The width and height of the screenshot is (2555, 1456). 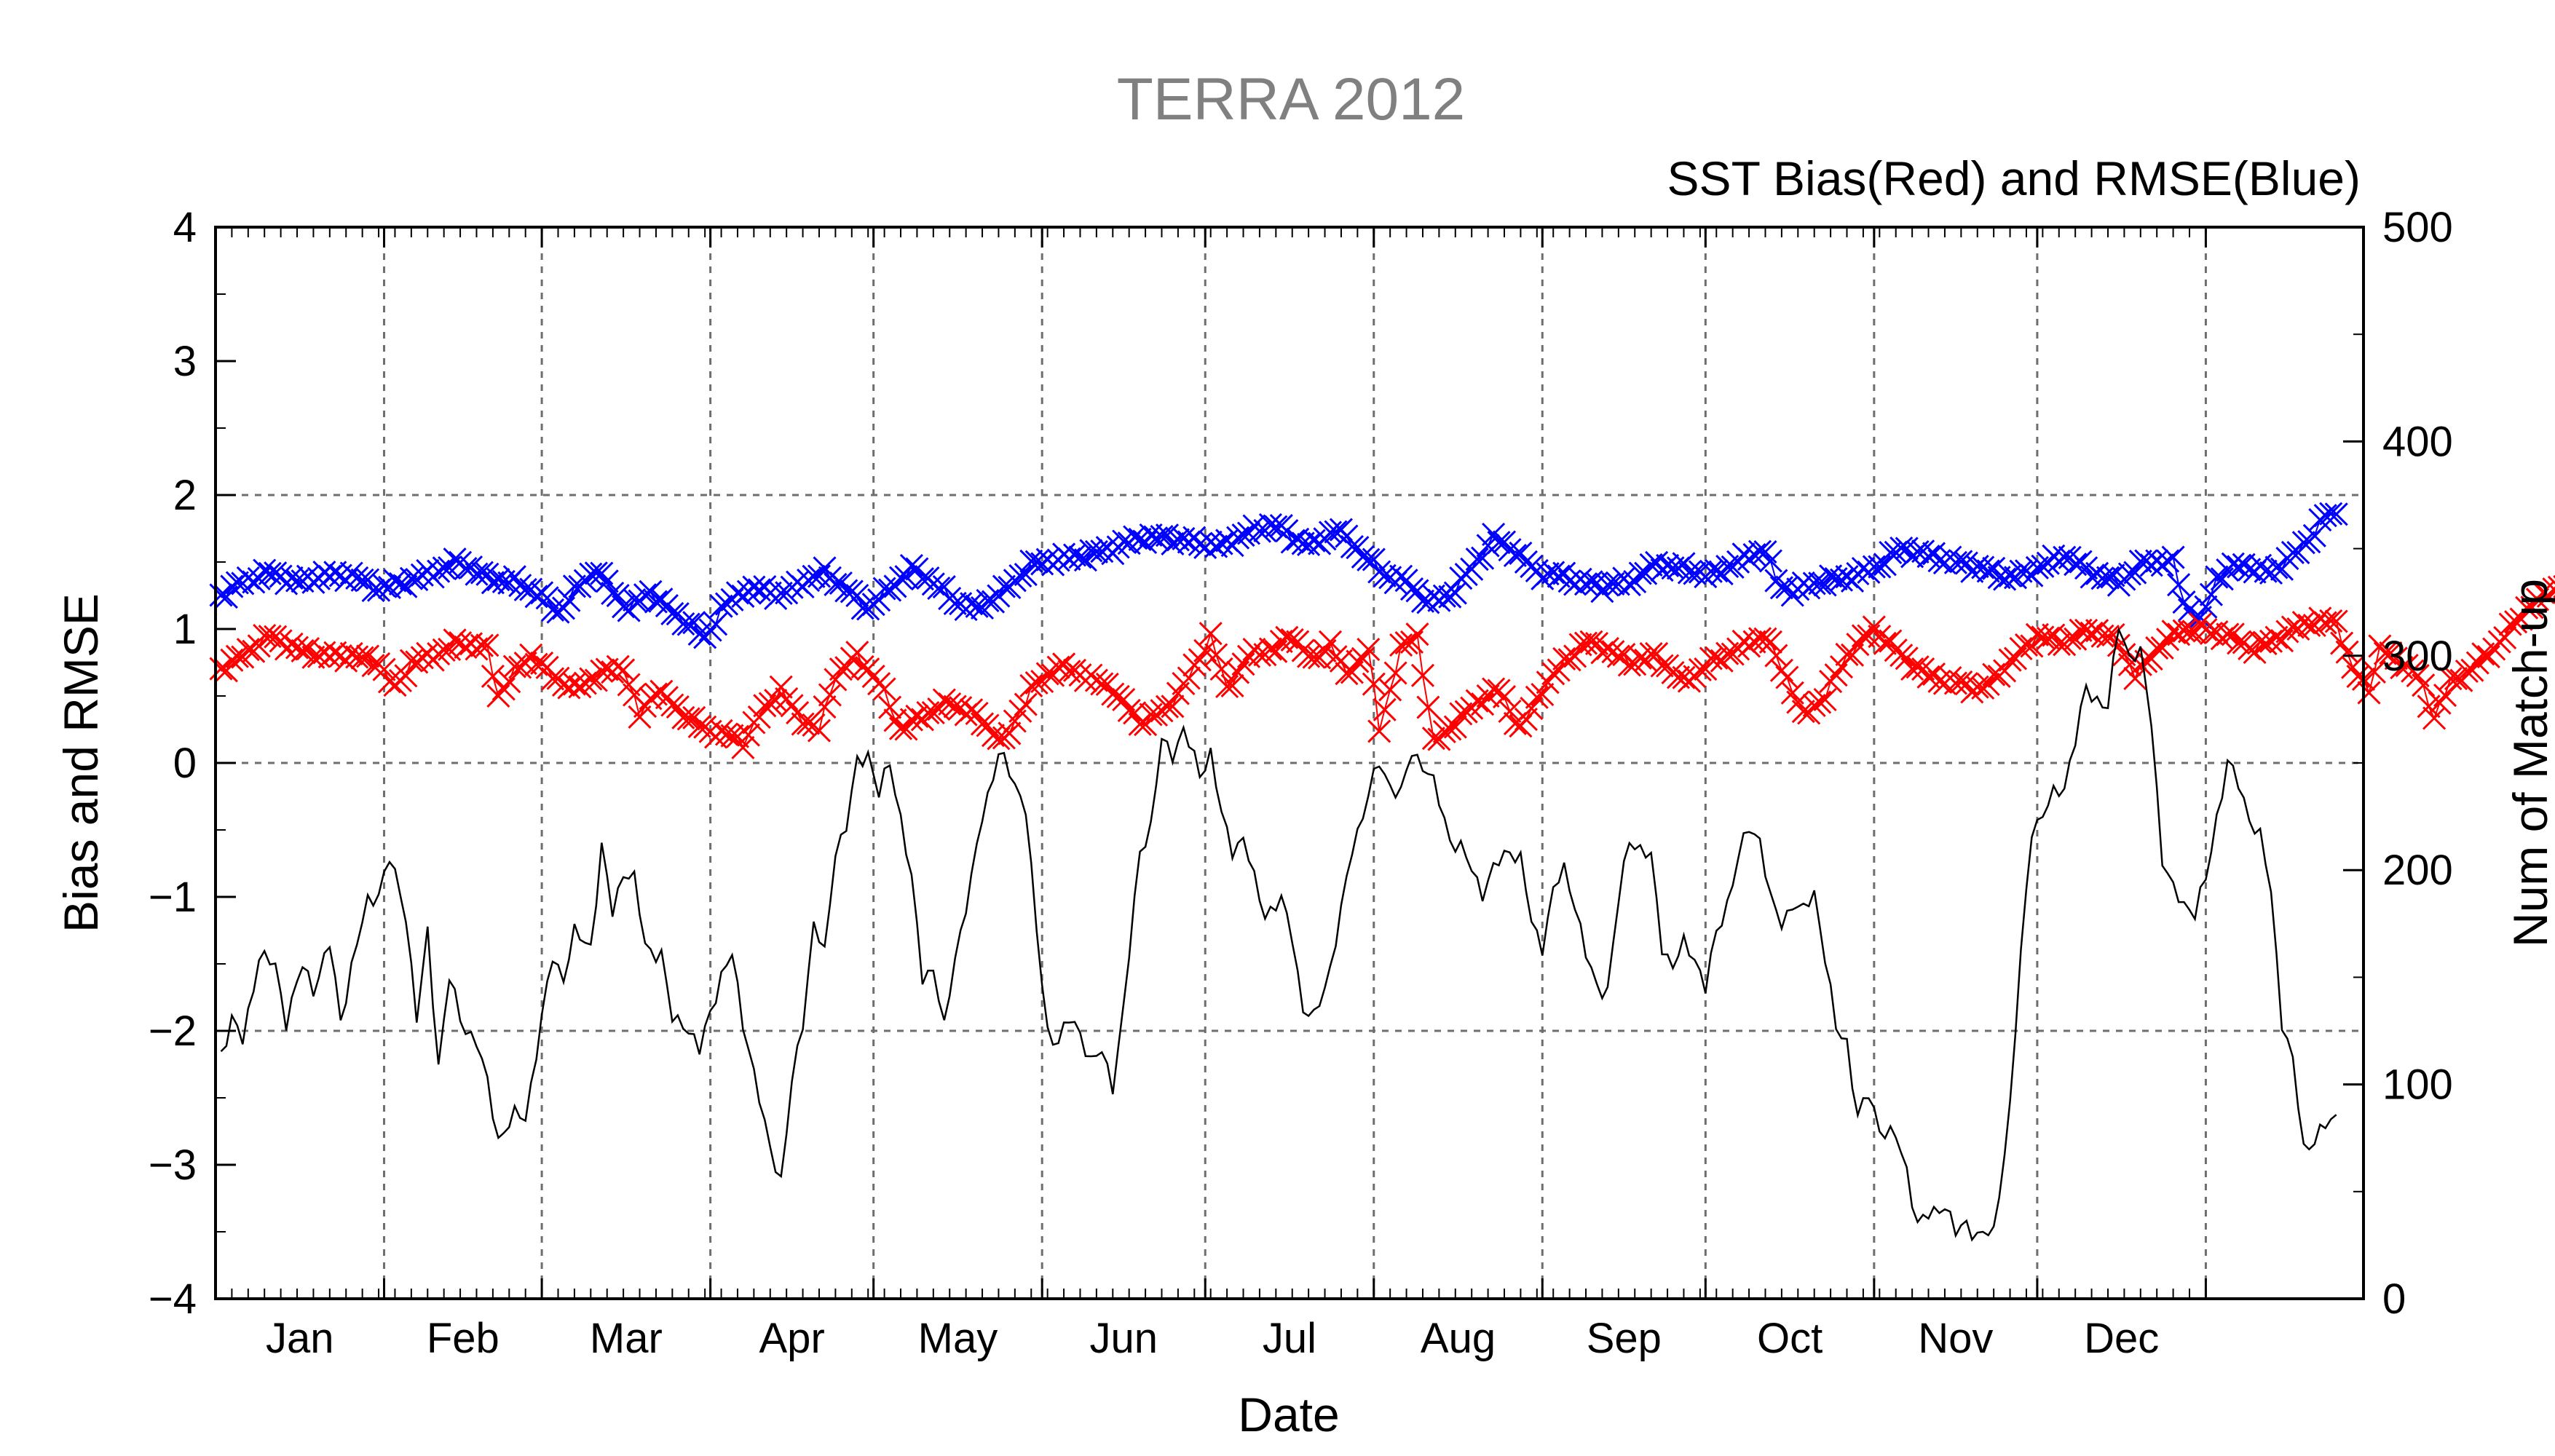 What do you see at coordinates (185, 227) in the screenshot?
I see `y-tick-label: 4` at bounding box center [185, 227].